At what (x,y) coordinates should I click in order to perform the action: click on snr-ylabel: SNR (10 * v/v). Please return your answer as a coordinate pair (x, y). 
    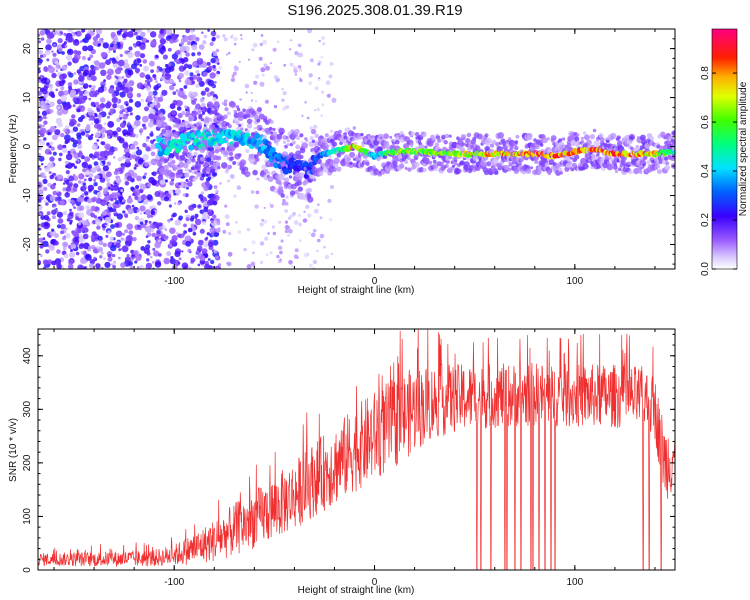
    Looking at the image, I should click on (13, 450).